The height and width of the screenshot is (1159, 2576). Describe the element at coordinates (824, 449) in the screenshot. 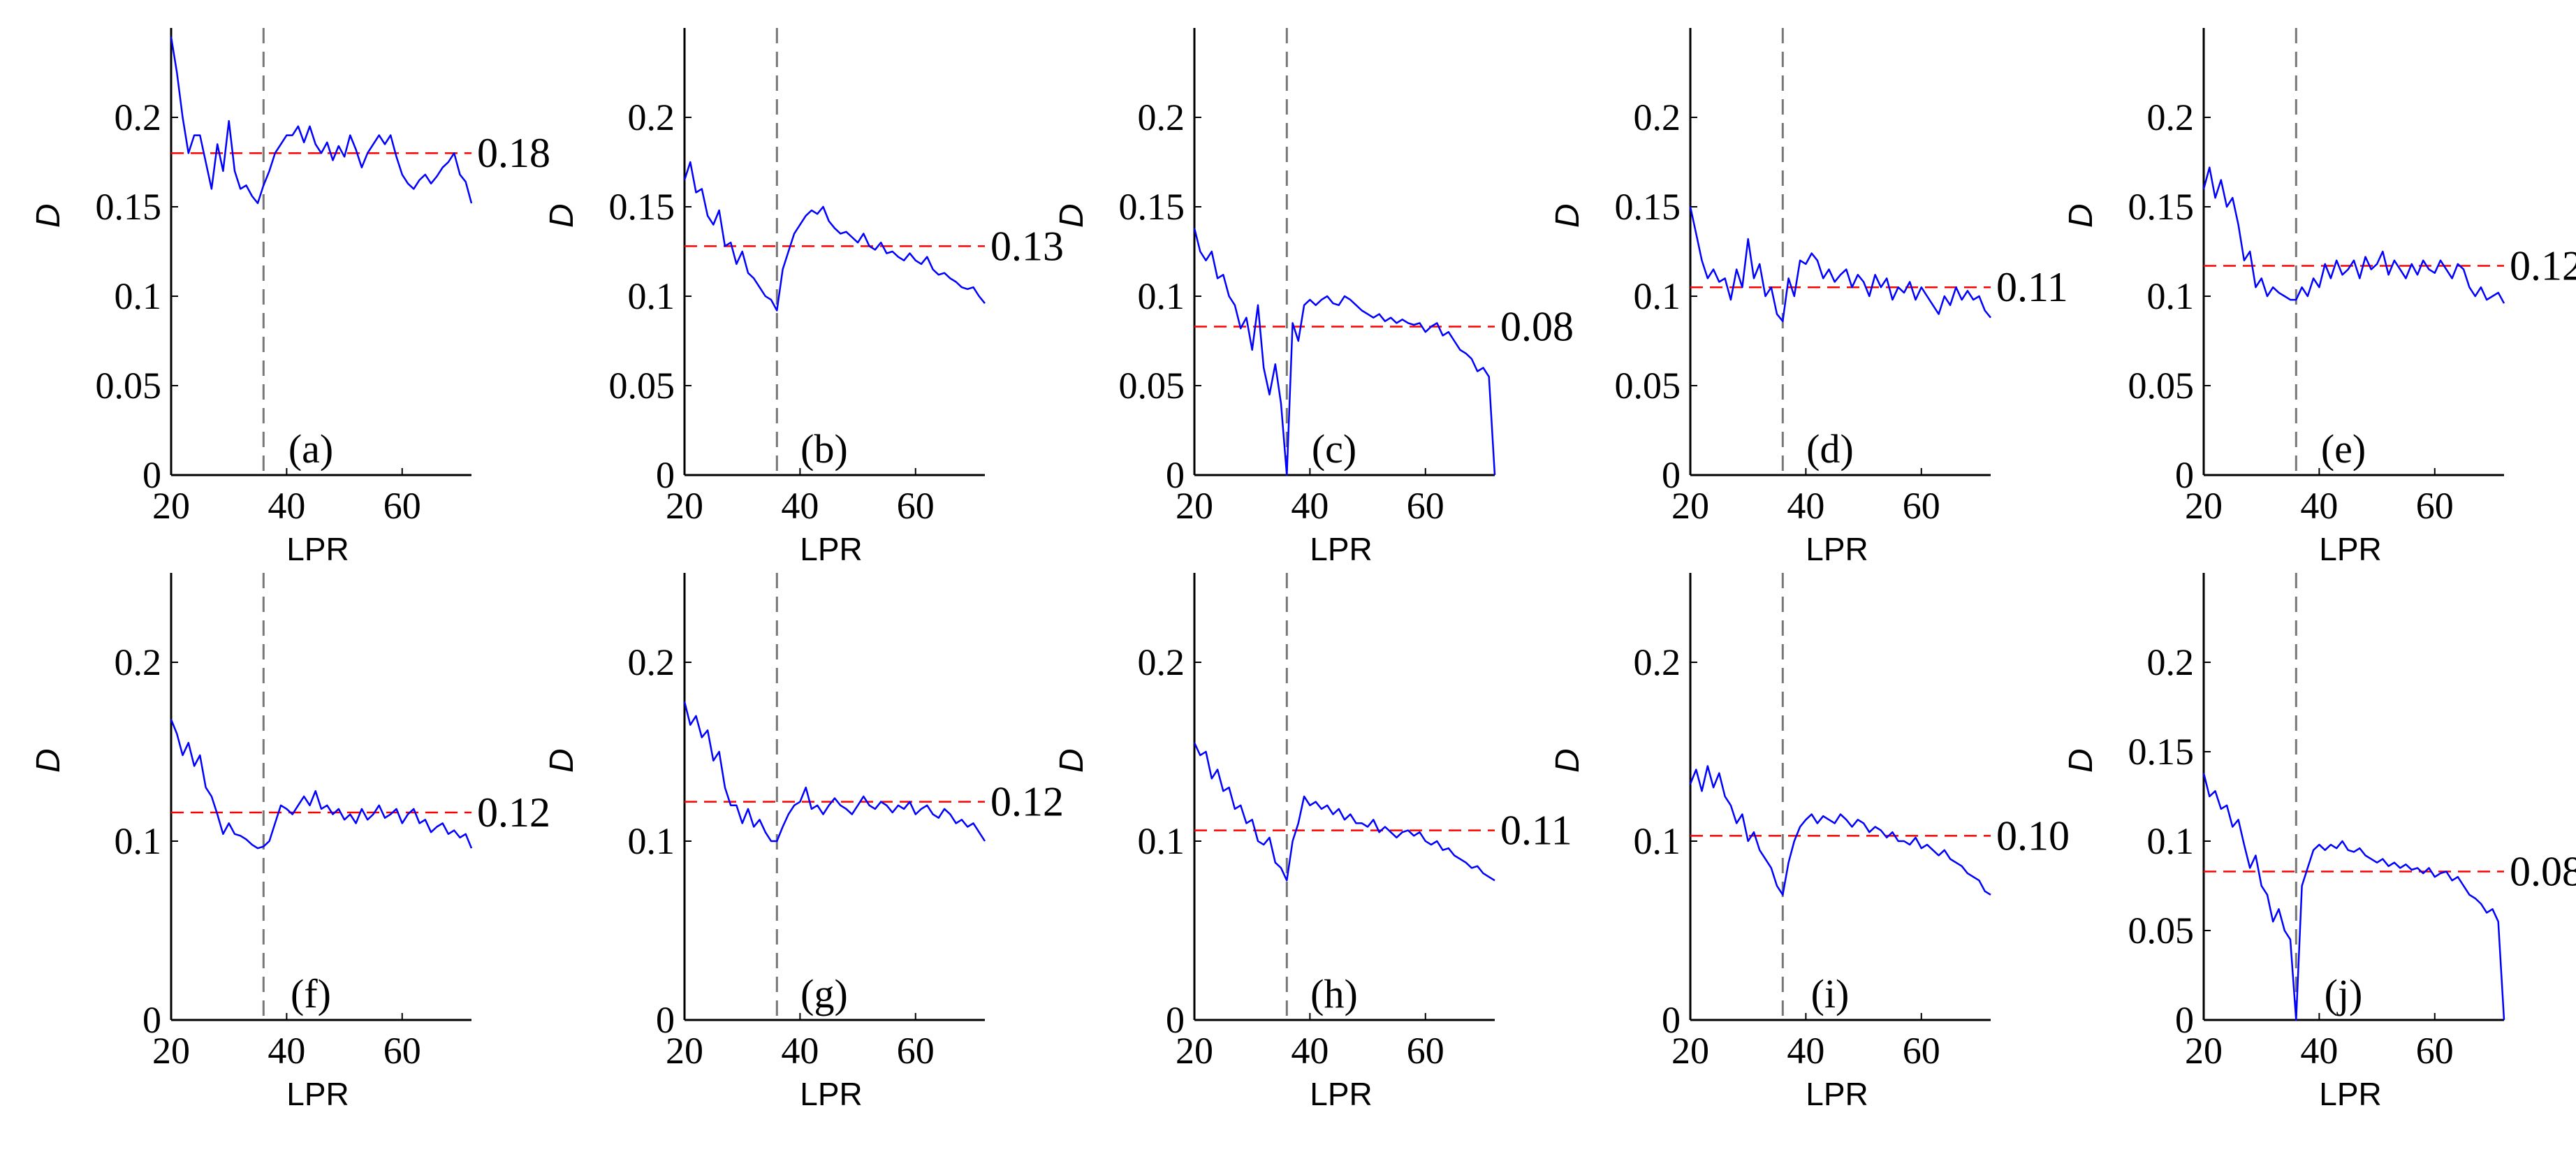

I see `panel-label: (b)` at that location.